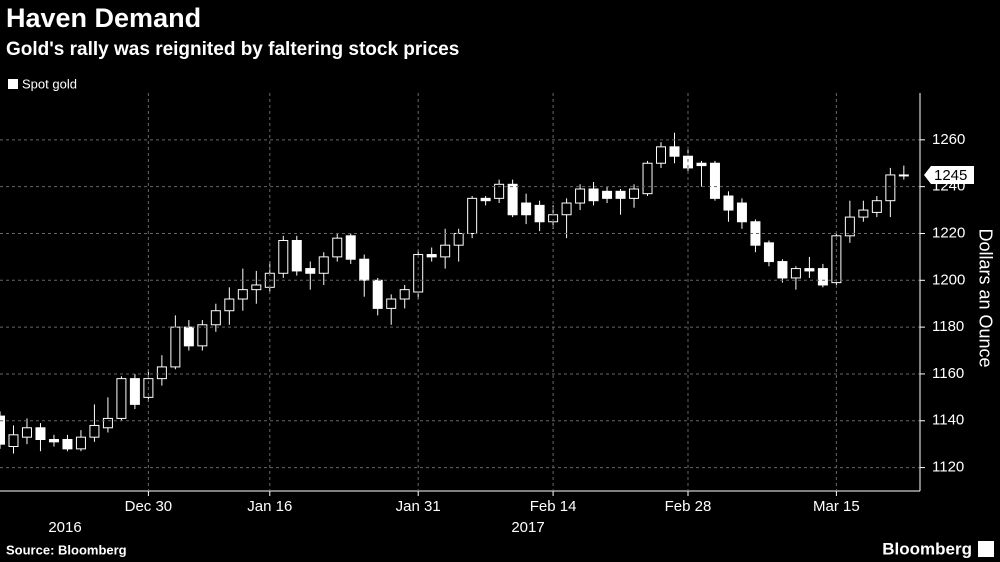 Image resolution: width=1000 pixels, height=562 pixels. Describe the element at coordinates (836, 506) in the screenshot. I see `x-tick-label: Mar 15` at that location.